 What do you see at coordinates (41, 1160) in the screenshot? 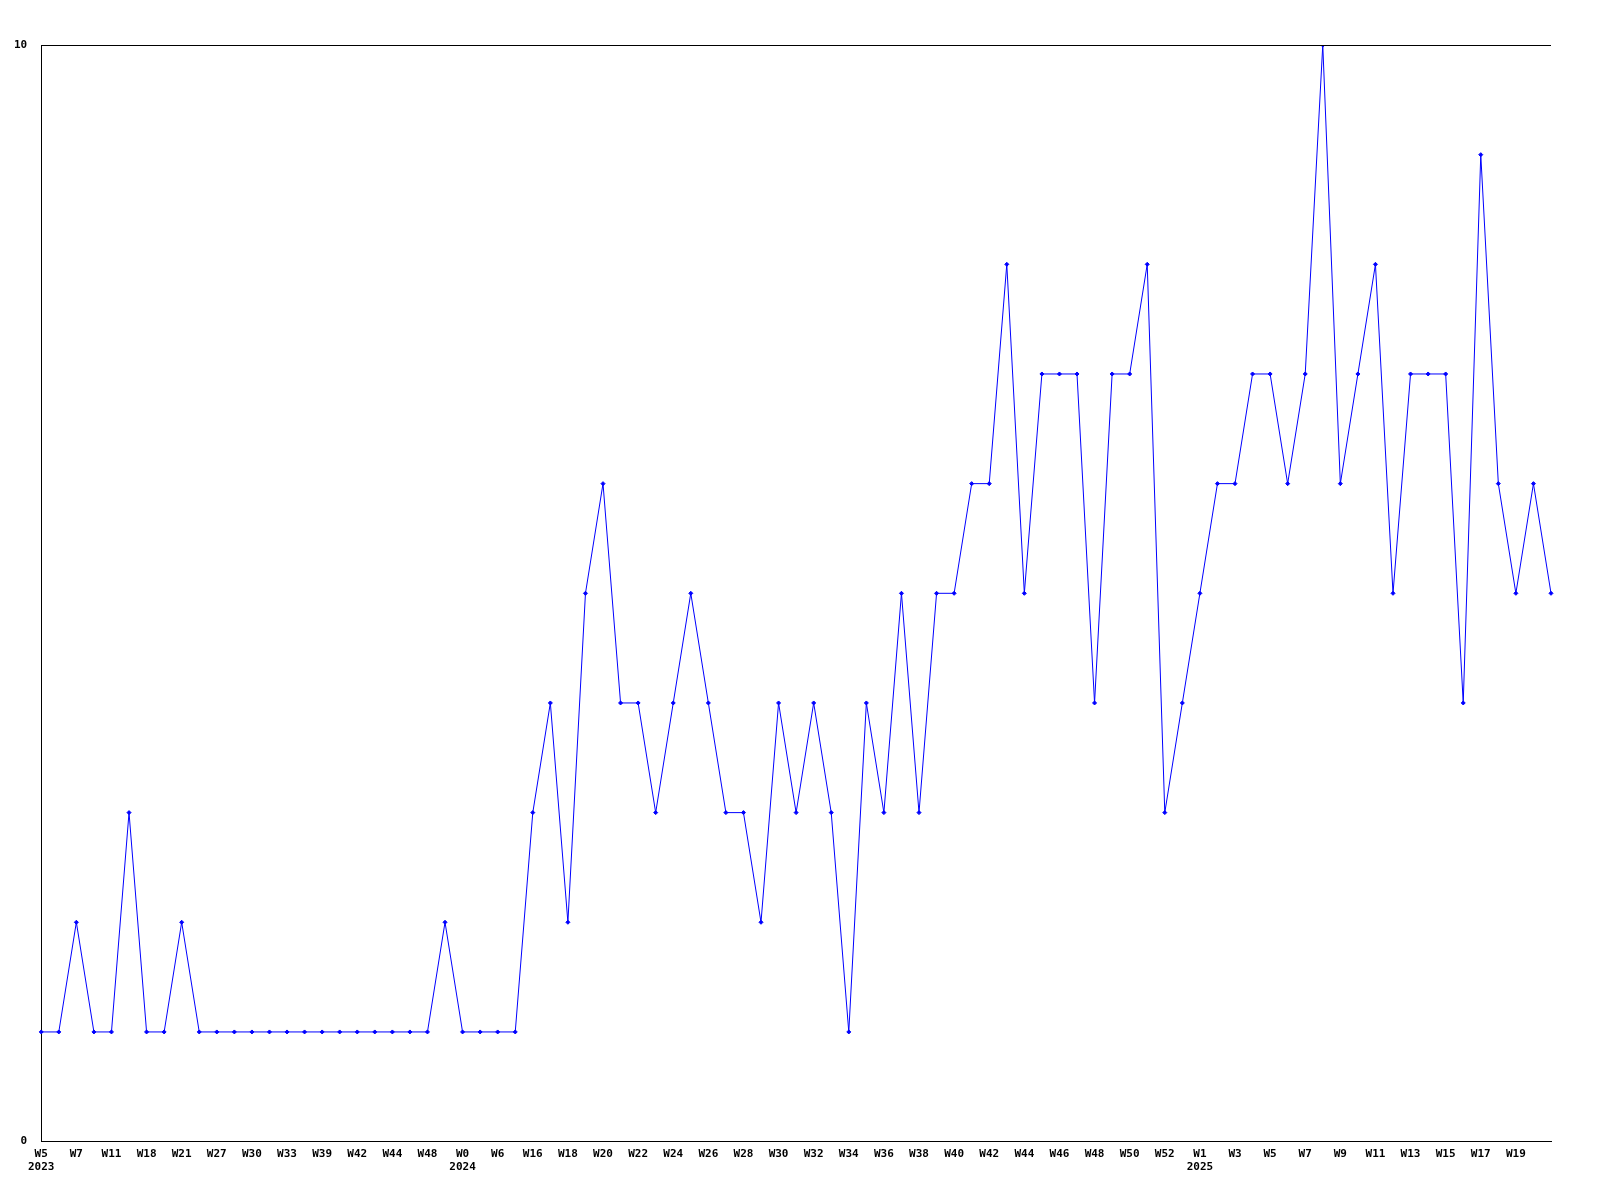
I see `x-tick-label: W5 2023` at bounding box center [41, 1160].